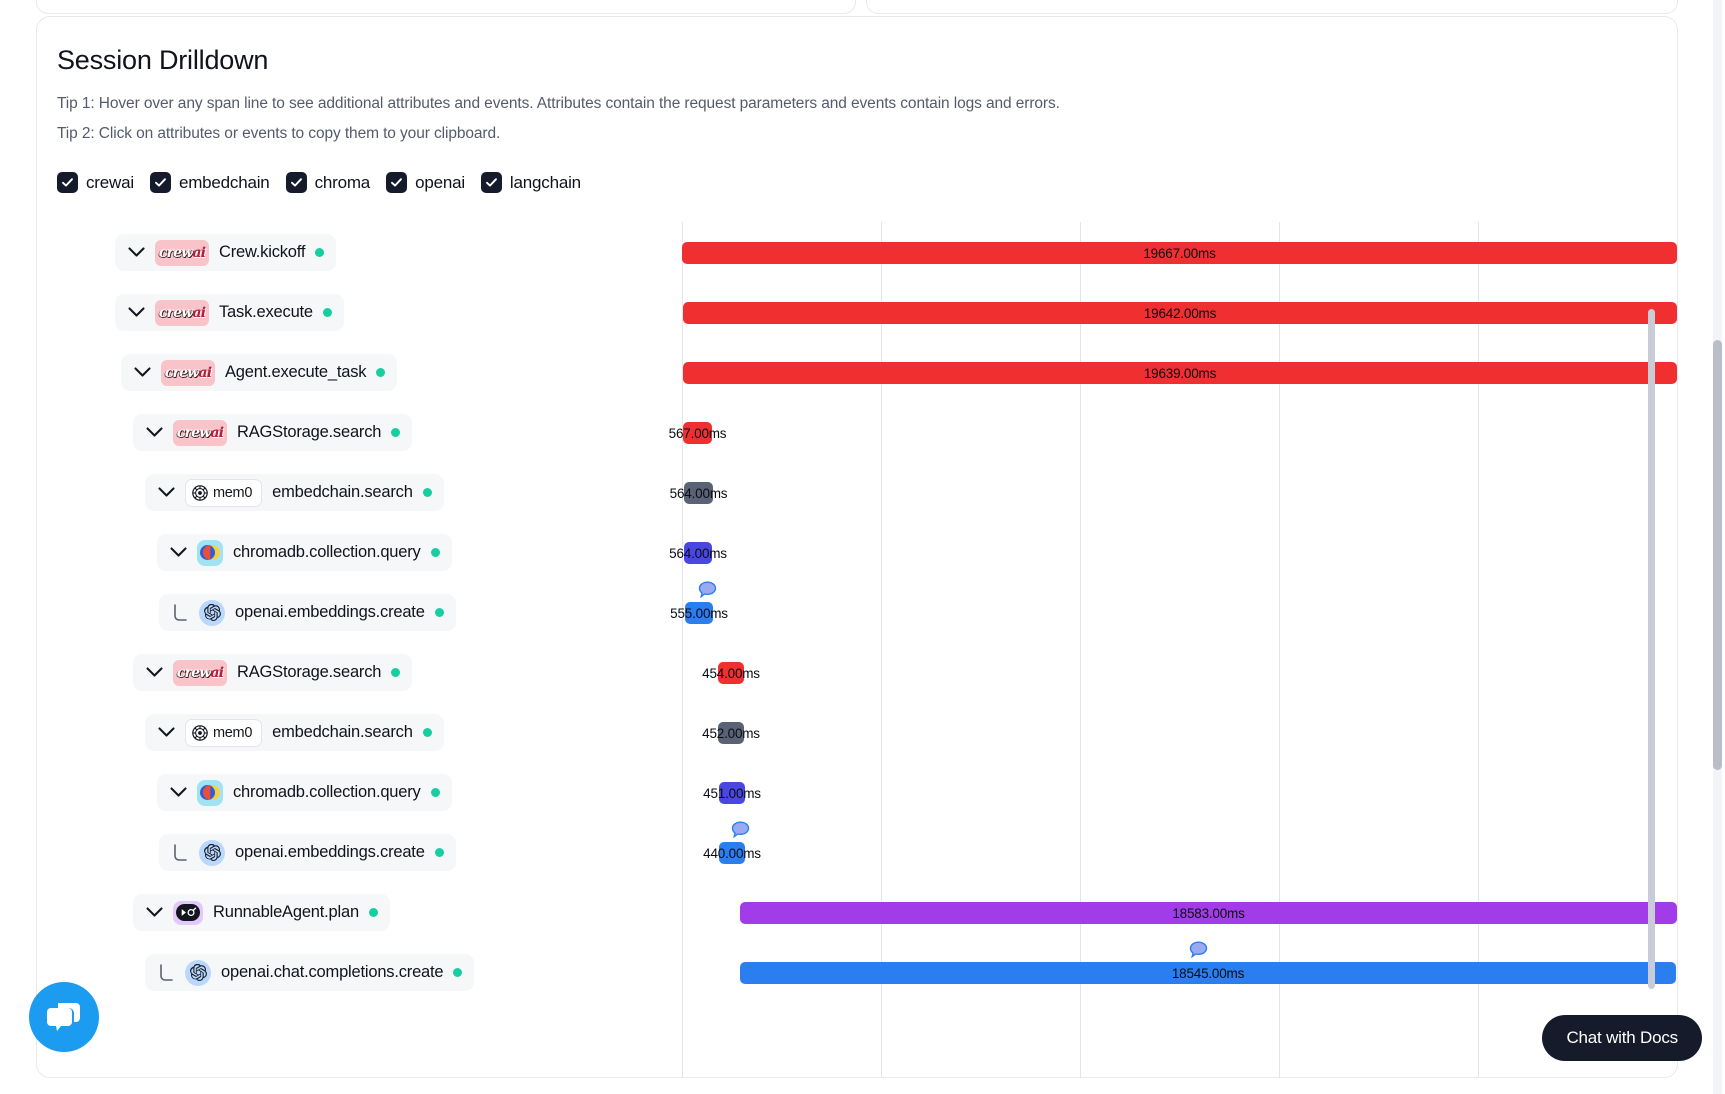  I want to click on checkbox-langchain, so click(491, 182).